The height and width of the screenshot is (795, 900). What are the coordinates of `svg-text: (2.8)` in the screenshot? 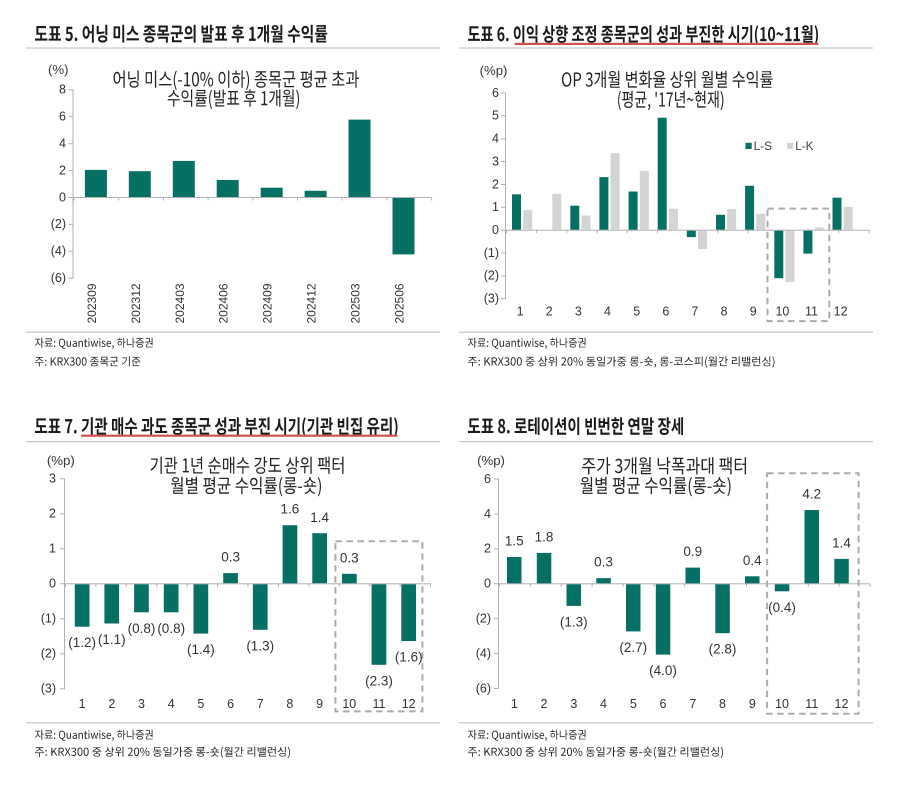 It's located at (723, 649).